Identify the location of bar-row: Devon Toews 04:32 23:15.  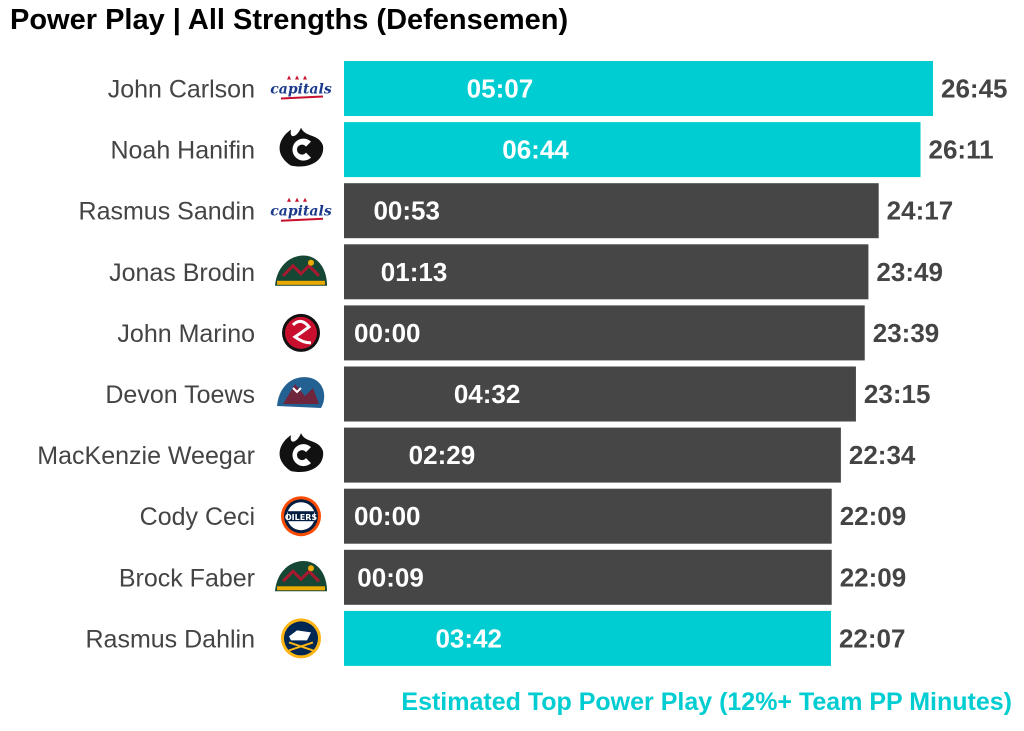
(518, 394).